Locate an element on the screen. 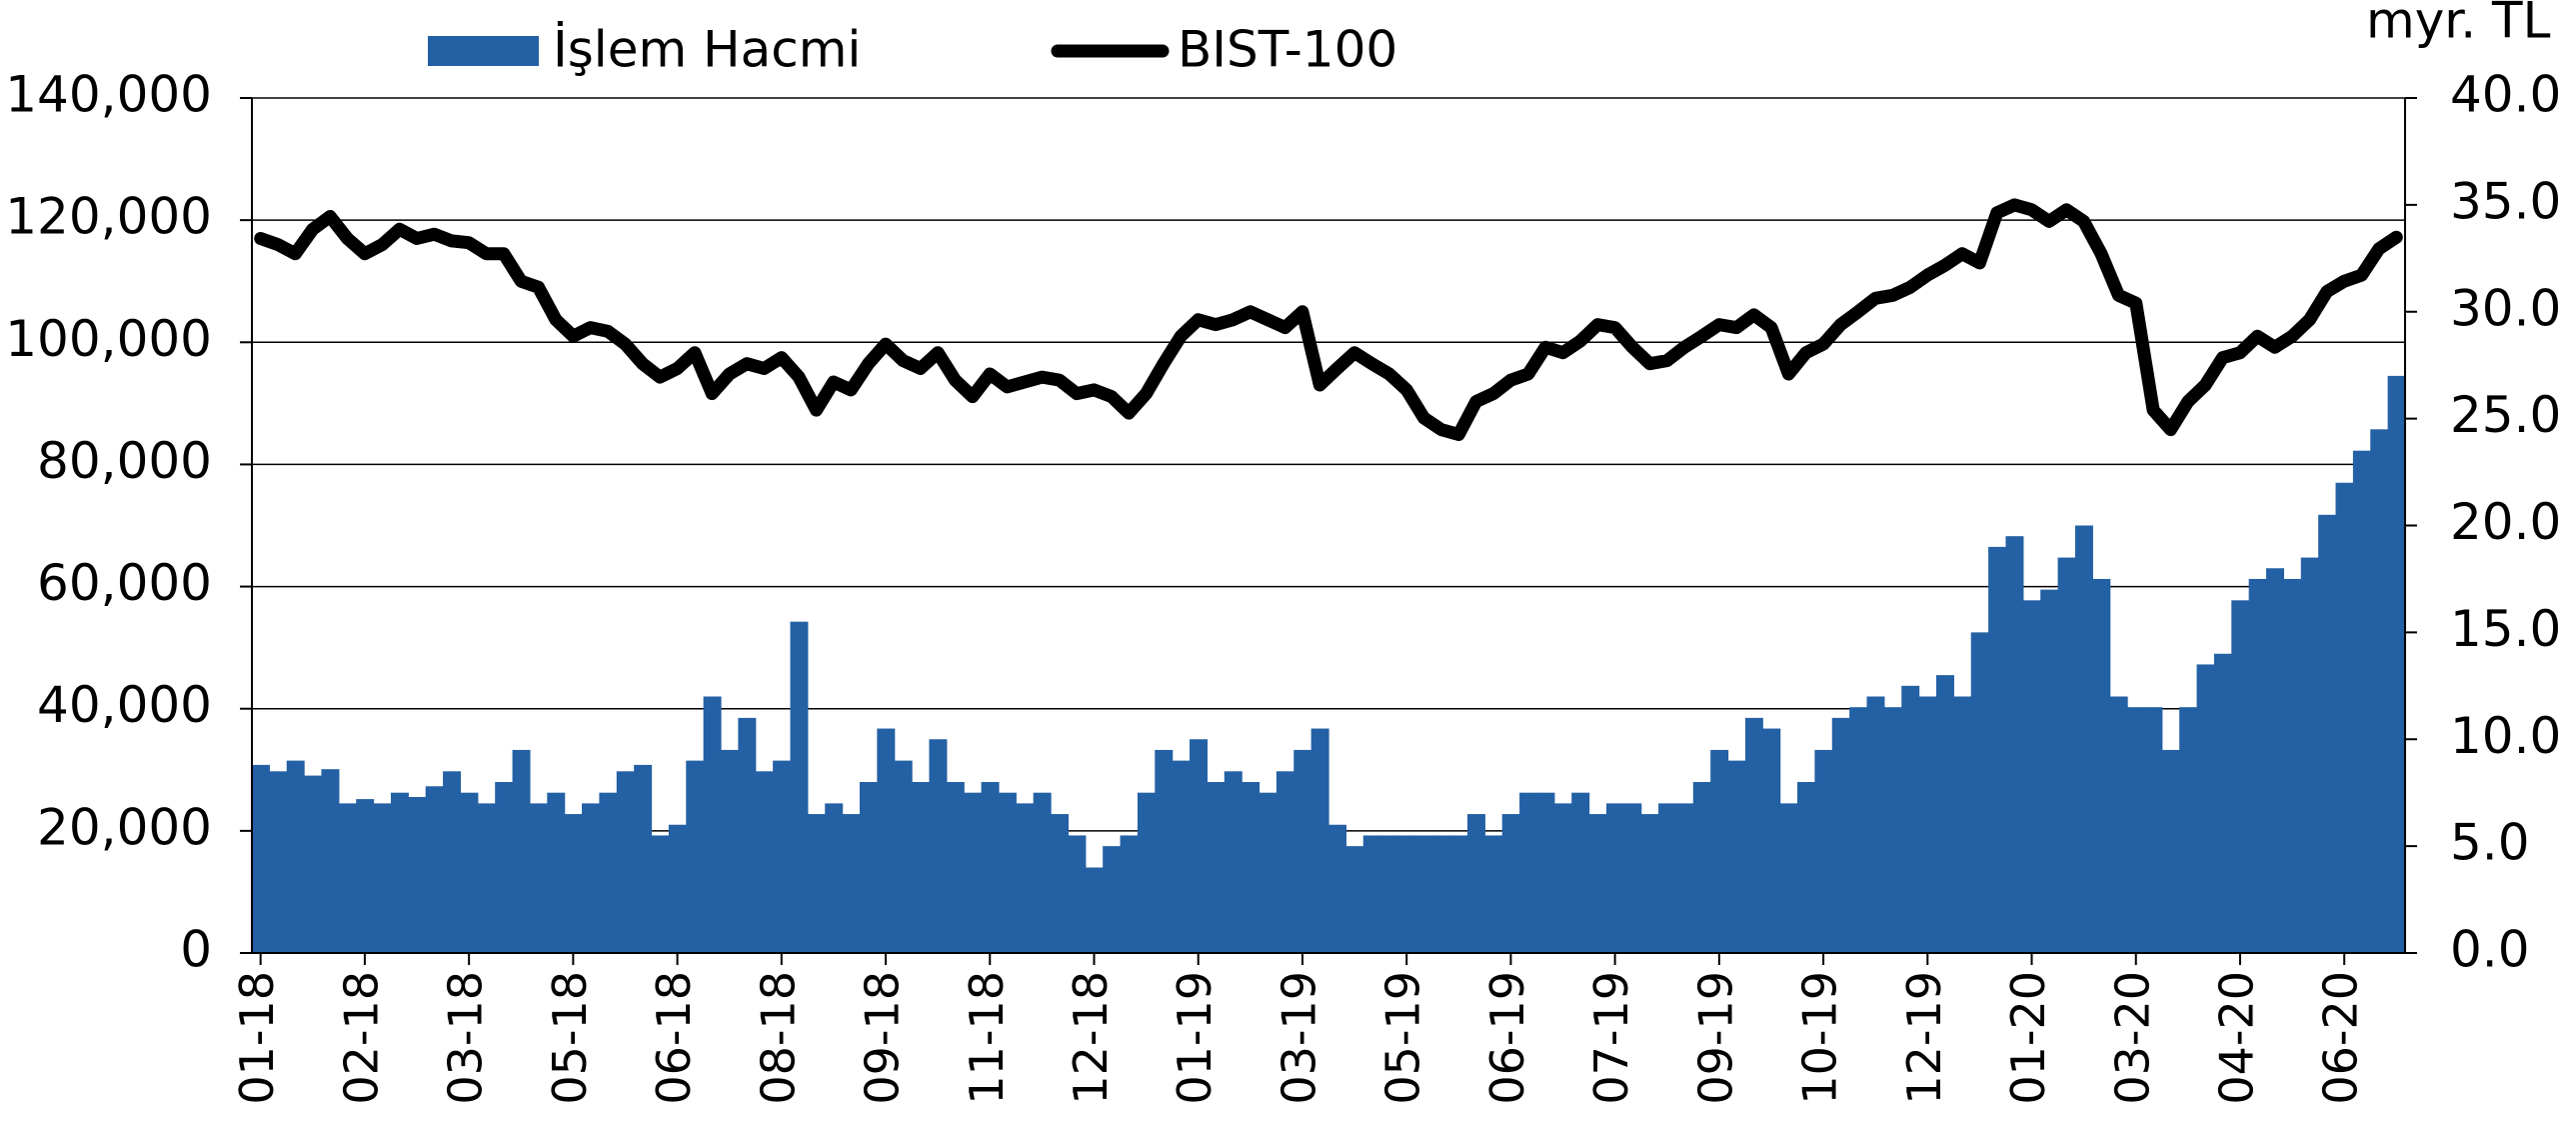 The height and width of the screenshot is (1131, 2576). y2-tick-label: 10.0 is located at coordinates (2506, 736).